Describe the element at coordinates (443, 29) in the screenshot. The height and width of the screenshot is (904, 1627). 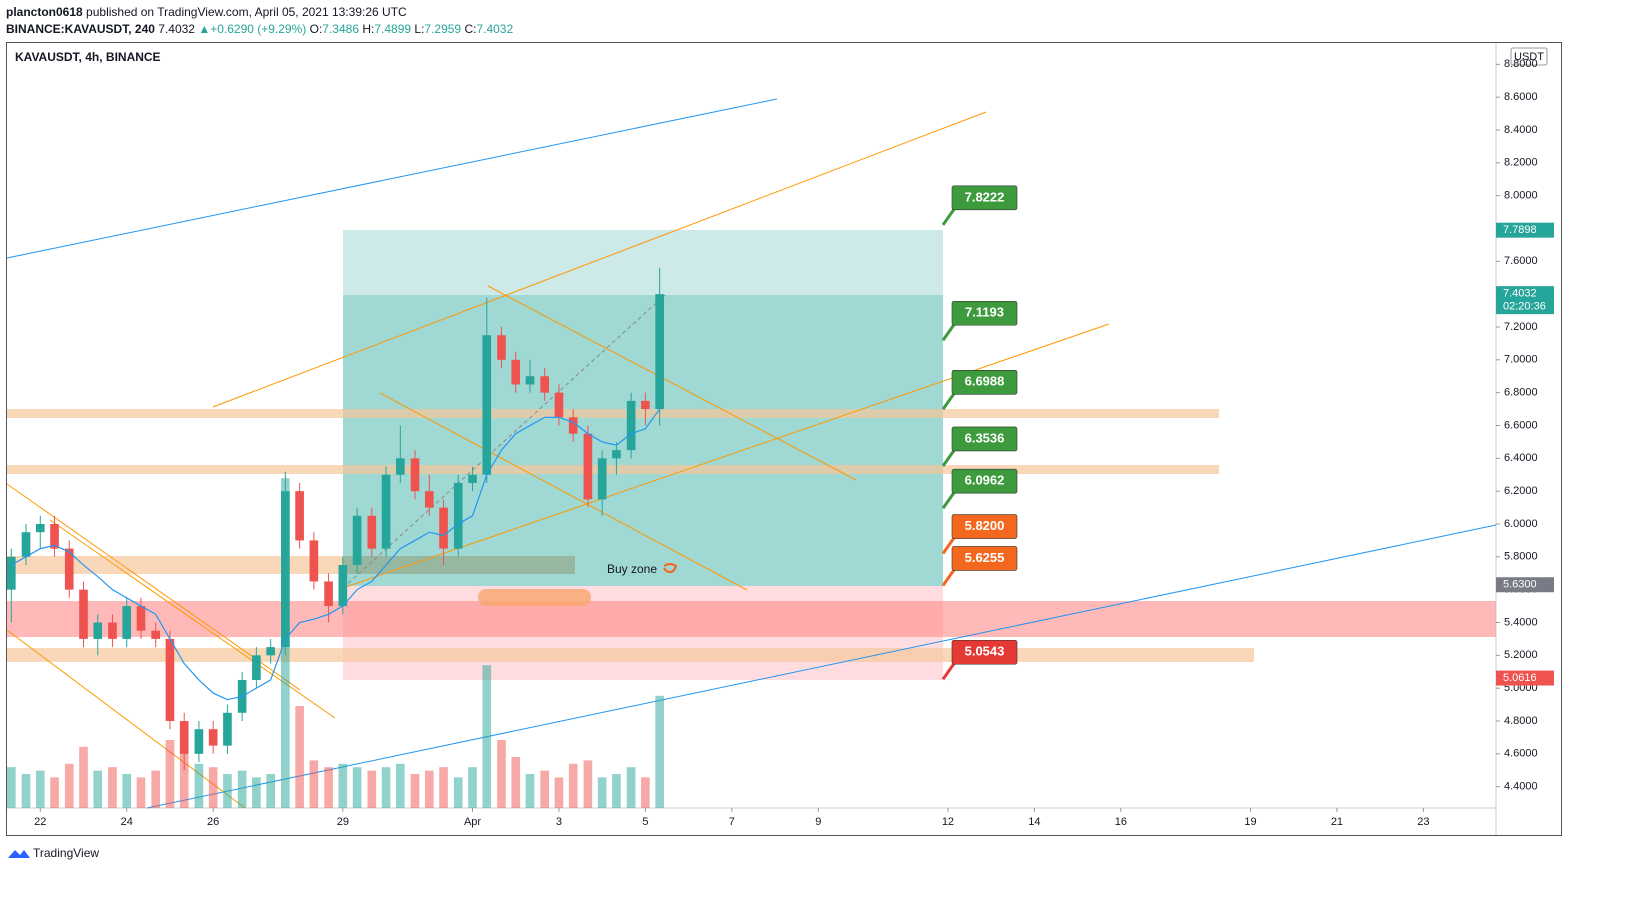
I see `ohlc-value: 7.2959` at that location.